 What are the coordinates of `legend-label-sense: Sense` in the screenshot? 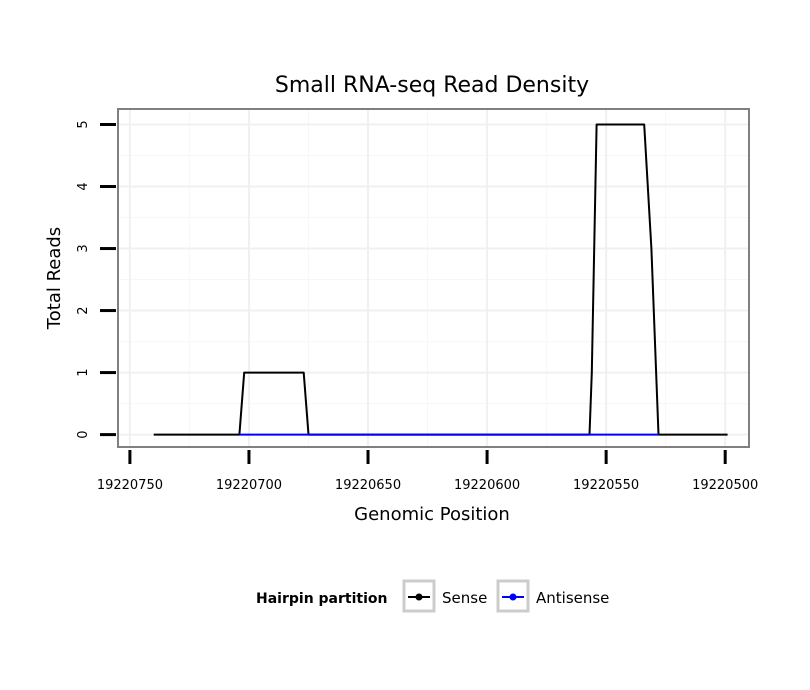 It's located at (464, 598).